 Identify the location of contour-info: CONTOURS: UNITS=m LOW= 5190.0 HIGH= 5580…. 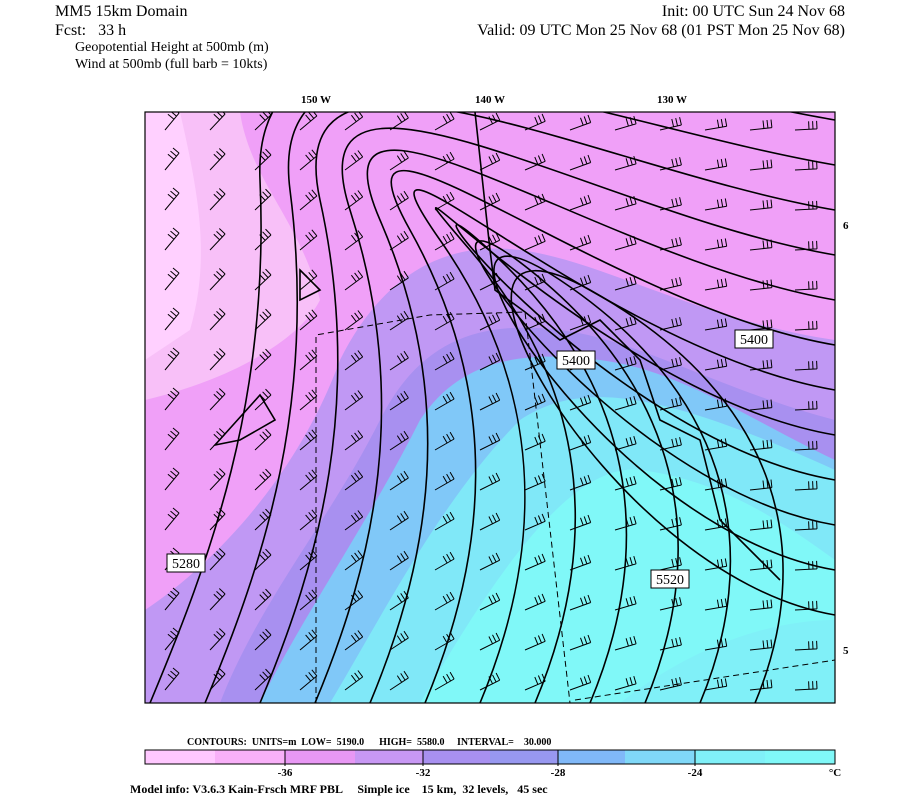
(369, 742).